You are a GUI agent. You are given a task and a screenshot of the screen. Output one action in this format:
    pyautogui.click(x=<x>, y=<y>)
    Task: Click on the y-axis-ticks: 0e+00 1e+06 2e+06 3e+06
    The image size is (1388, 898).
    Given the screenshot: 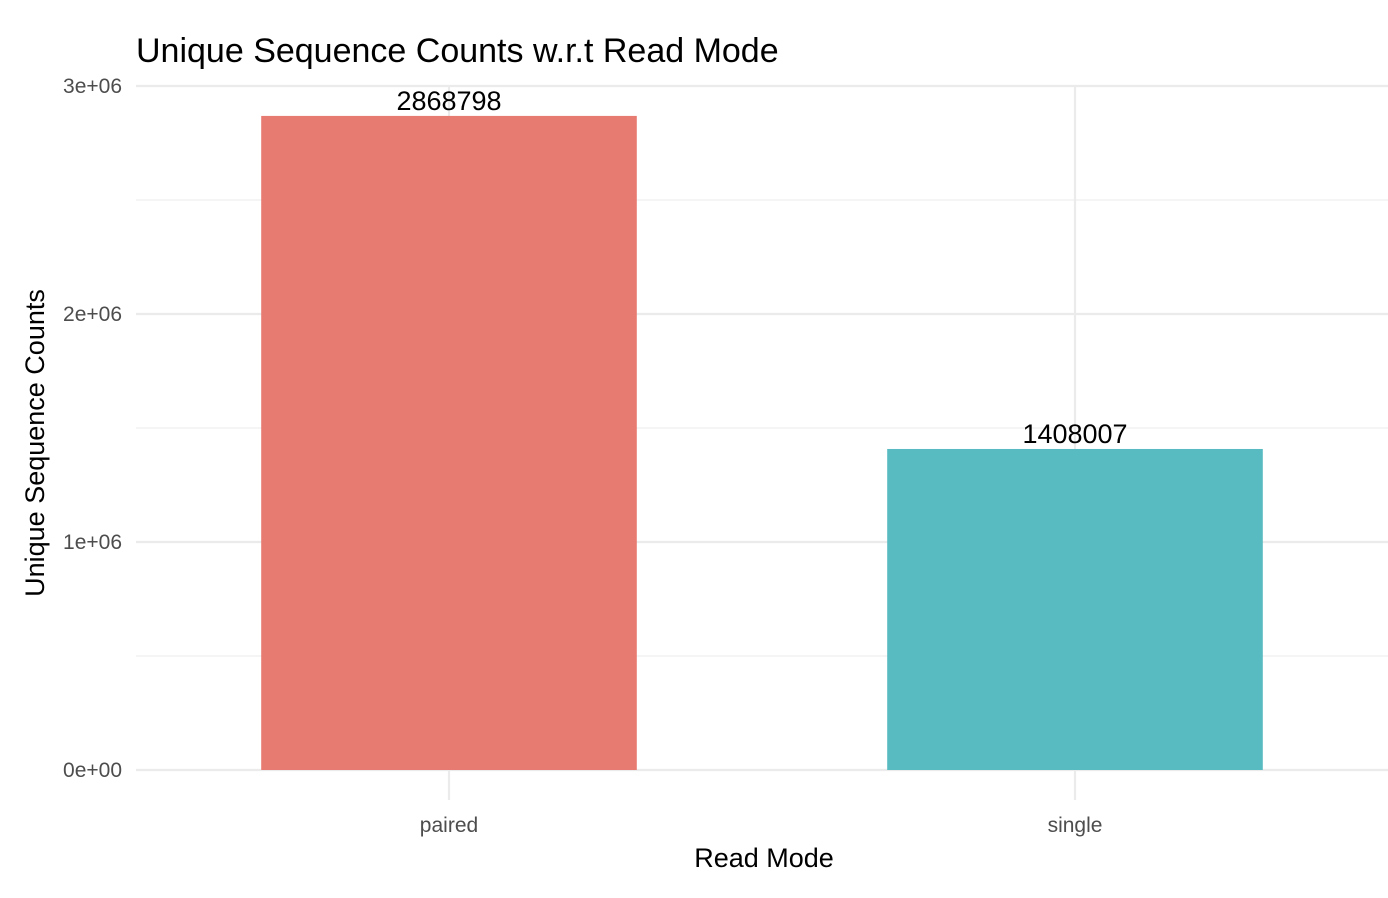 What is the action you would take?
    pyautogui.click(x=92, y=428)
    